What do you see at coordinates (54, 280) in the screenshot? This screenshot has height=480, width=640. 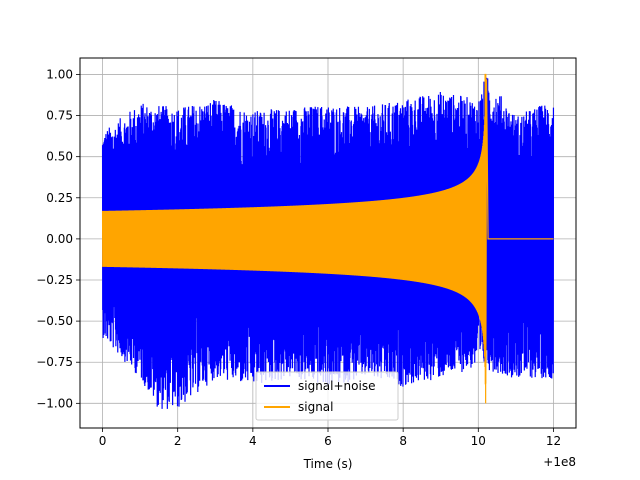 I see `y-tick-label: −0.25` at bounding box center [54, 280].